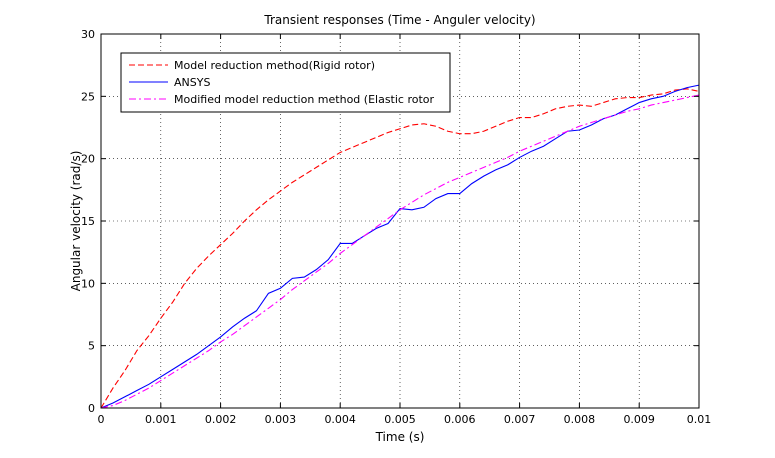  What do you see at coordinates (460, 419) in the screenshot?
I see `x-tick-label: 0.006` at bounding box center [460, 419].